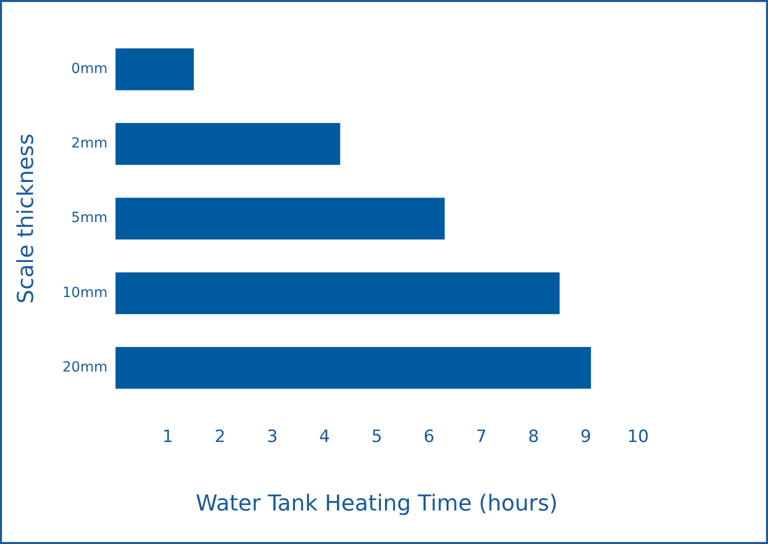 Image resolution: width=768 pixels, height=544 pixels. What do you see at coordinates (324, 436) in the screenshot?
I see `x-tick-label: 4` at bounding box center [324, 436].